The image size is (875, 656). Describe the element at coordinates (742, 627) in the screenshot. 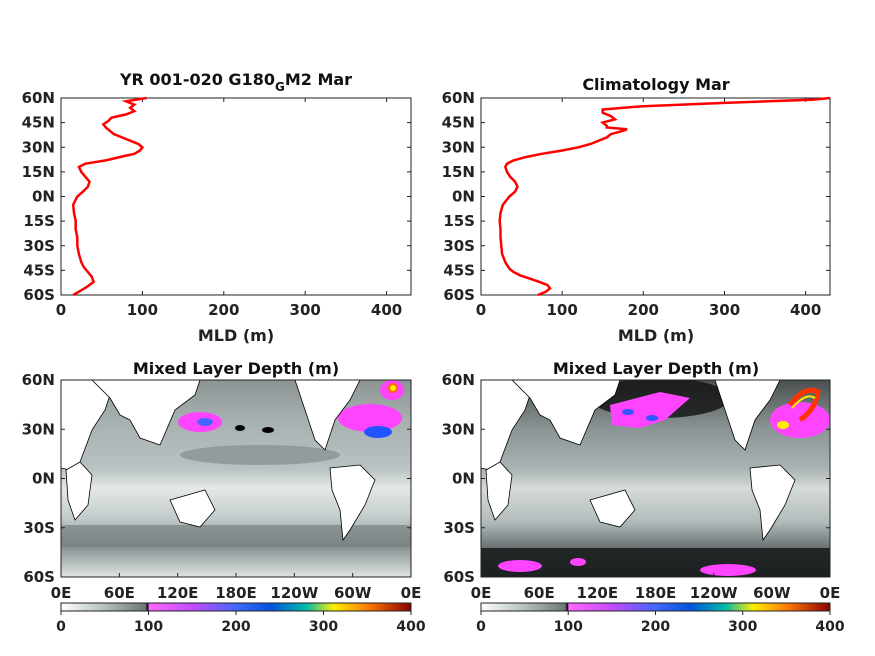

I see `colorbar-tick-label: 300` at that location.